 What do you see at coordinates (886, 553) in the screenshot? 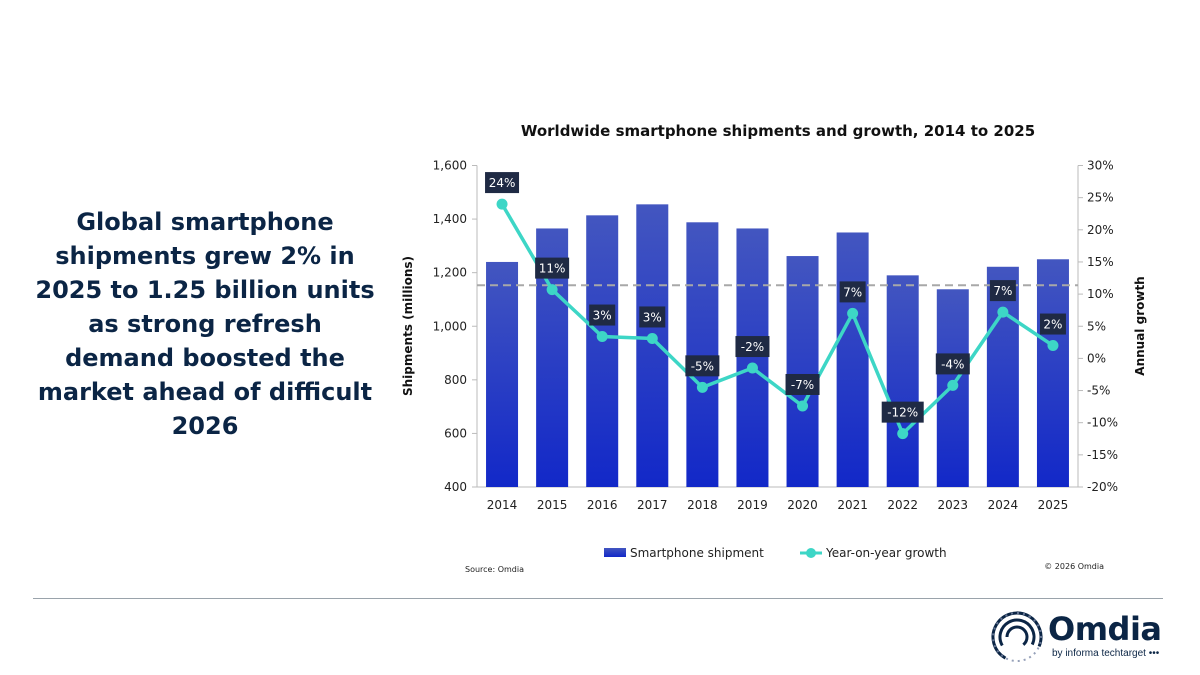
I see `legend-line-label: Year-on-year growth` at bounding box center [886, 553].